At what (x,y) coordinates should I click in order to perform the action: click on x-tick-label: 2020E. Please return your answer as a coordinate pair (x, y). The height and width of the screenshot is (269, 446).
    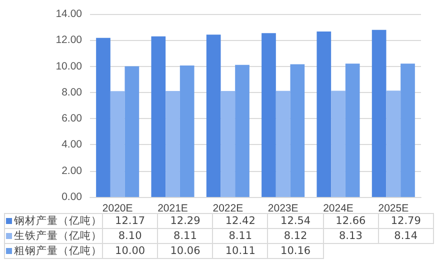
    Looking at the image, I should click on (117, 208).